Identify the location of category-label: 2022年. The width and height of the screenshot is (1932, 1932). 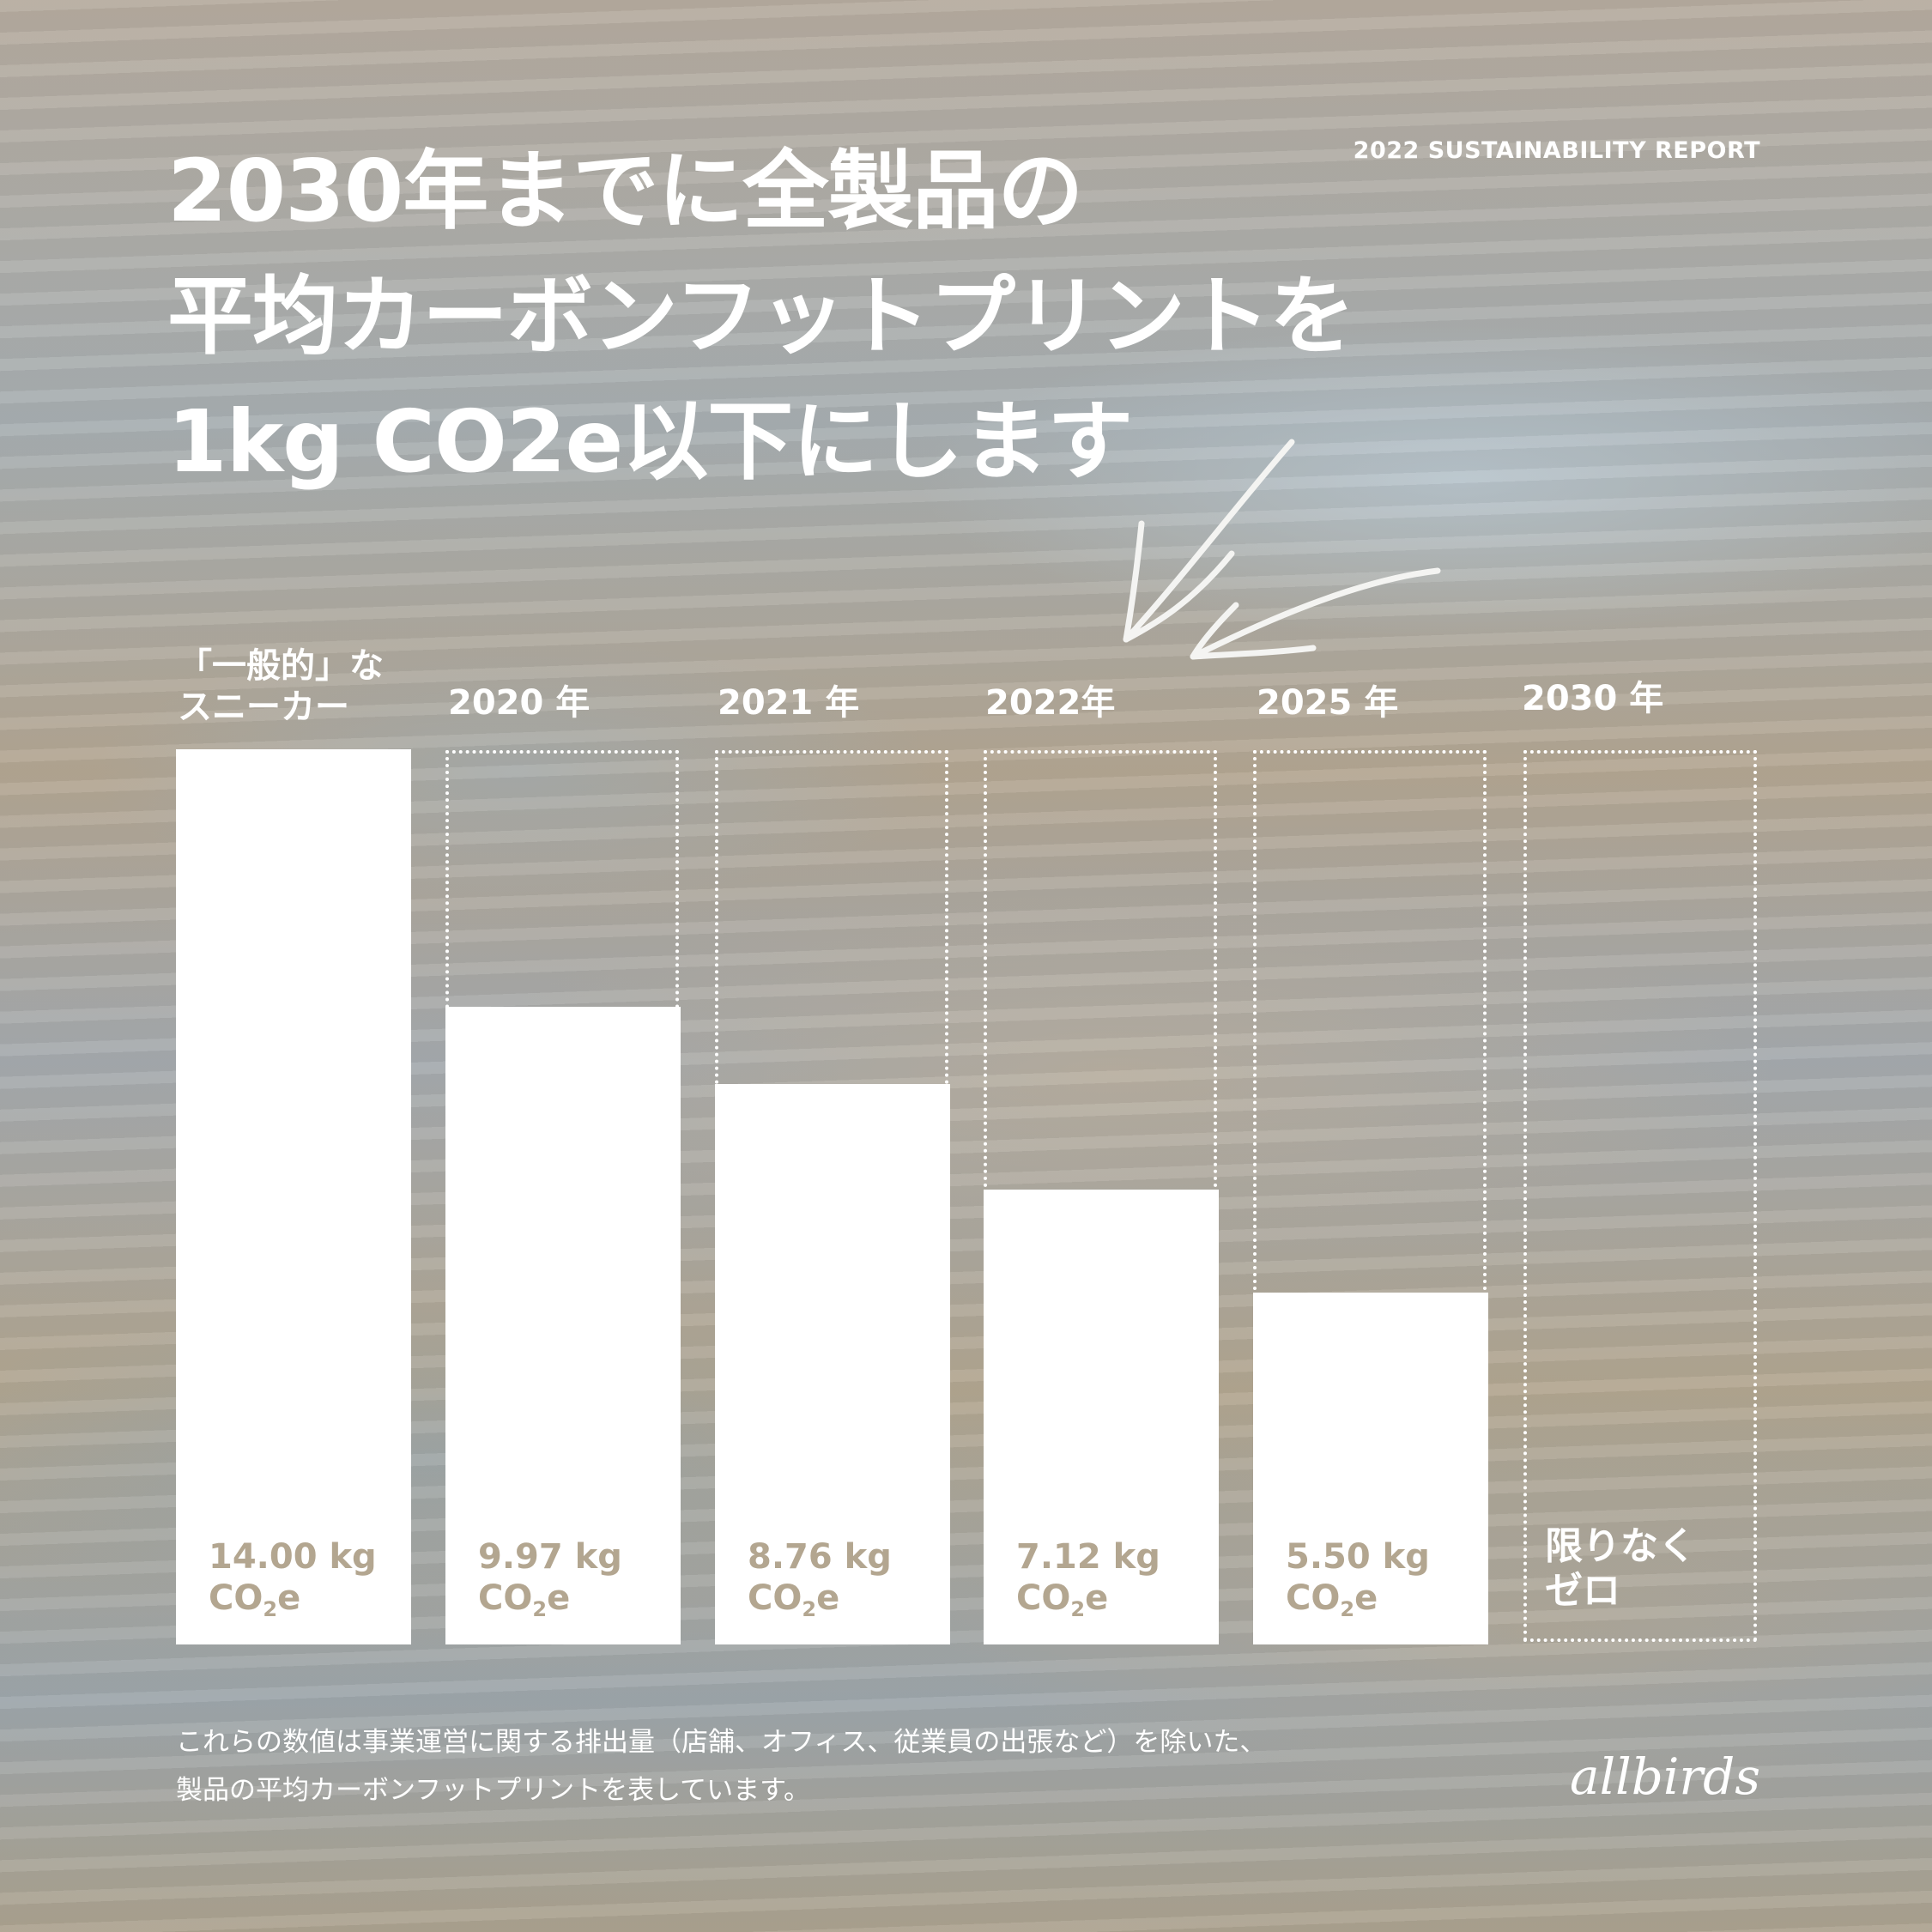
(1051, 703).